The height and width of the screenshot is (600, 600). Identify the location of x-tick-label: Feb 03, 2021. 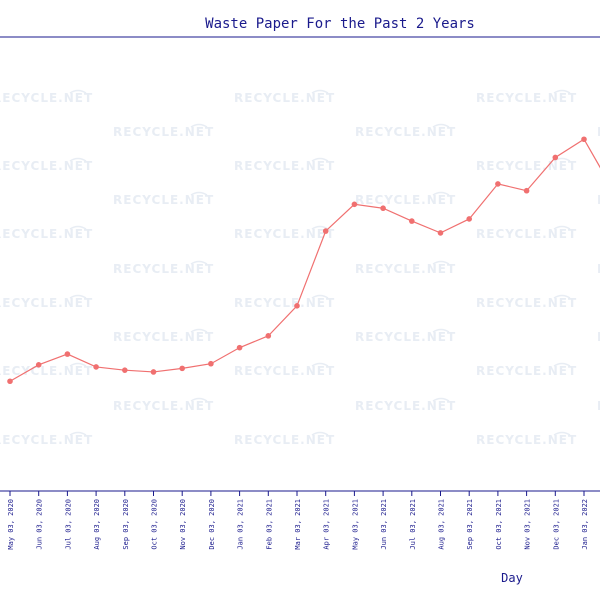
(269, 524).